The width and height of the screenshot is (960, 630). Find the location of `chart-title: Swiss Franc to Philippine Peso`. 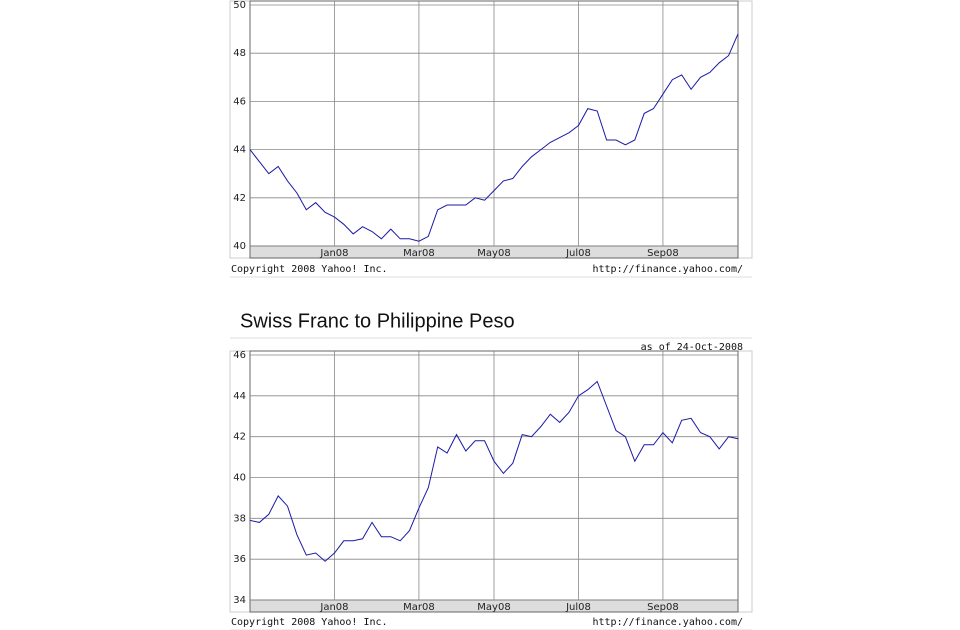

chart-title: Swiss Franc to Philippine Peso is located at coordinates (377, 321).